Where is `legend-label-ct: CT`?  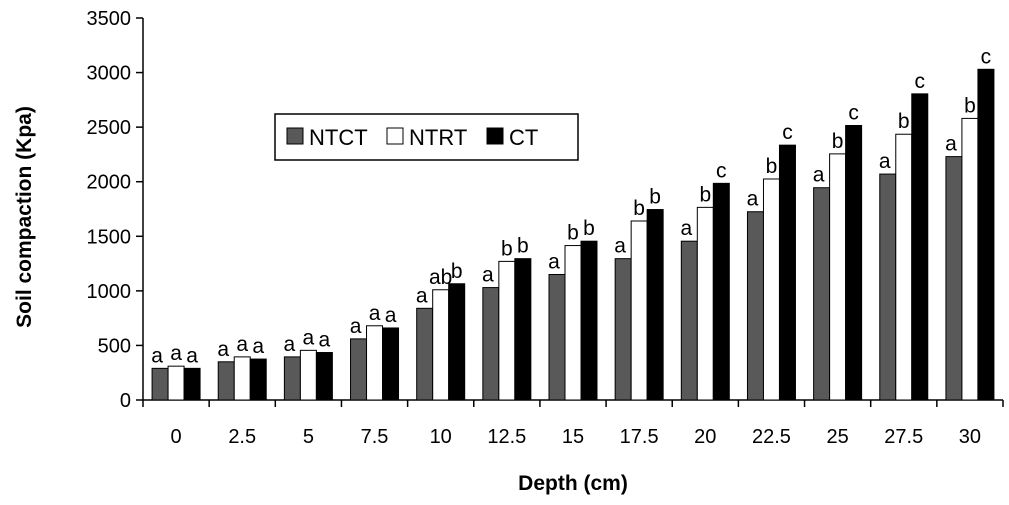 legend-label-ct: CT is located at coordinates (523, 137).